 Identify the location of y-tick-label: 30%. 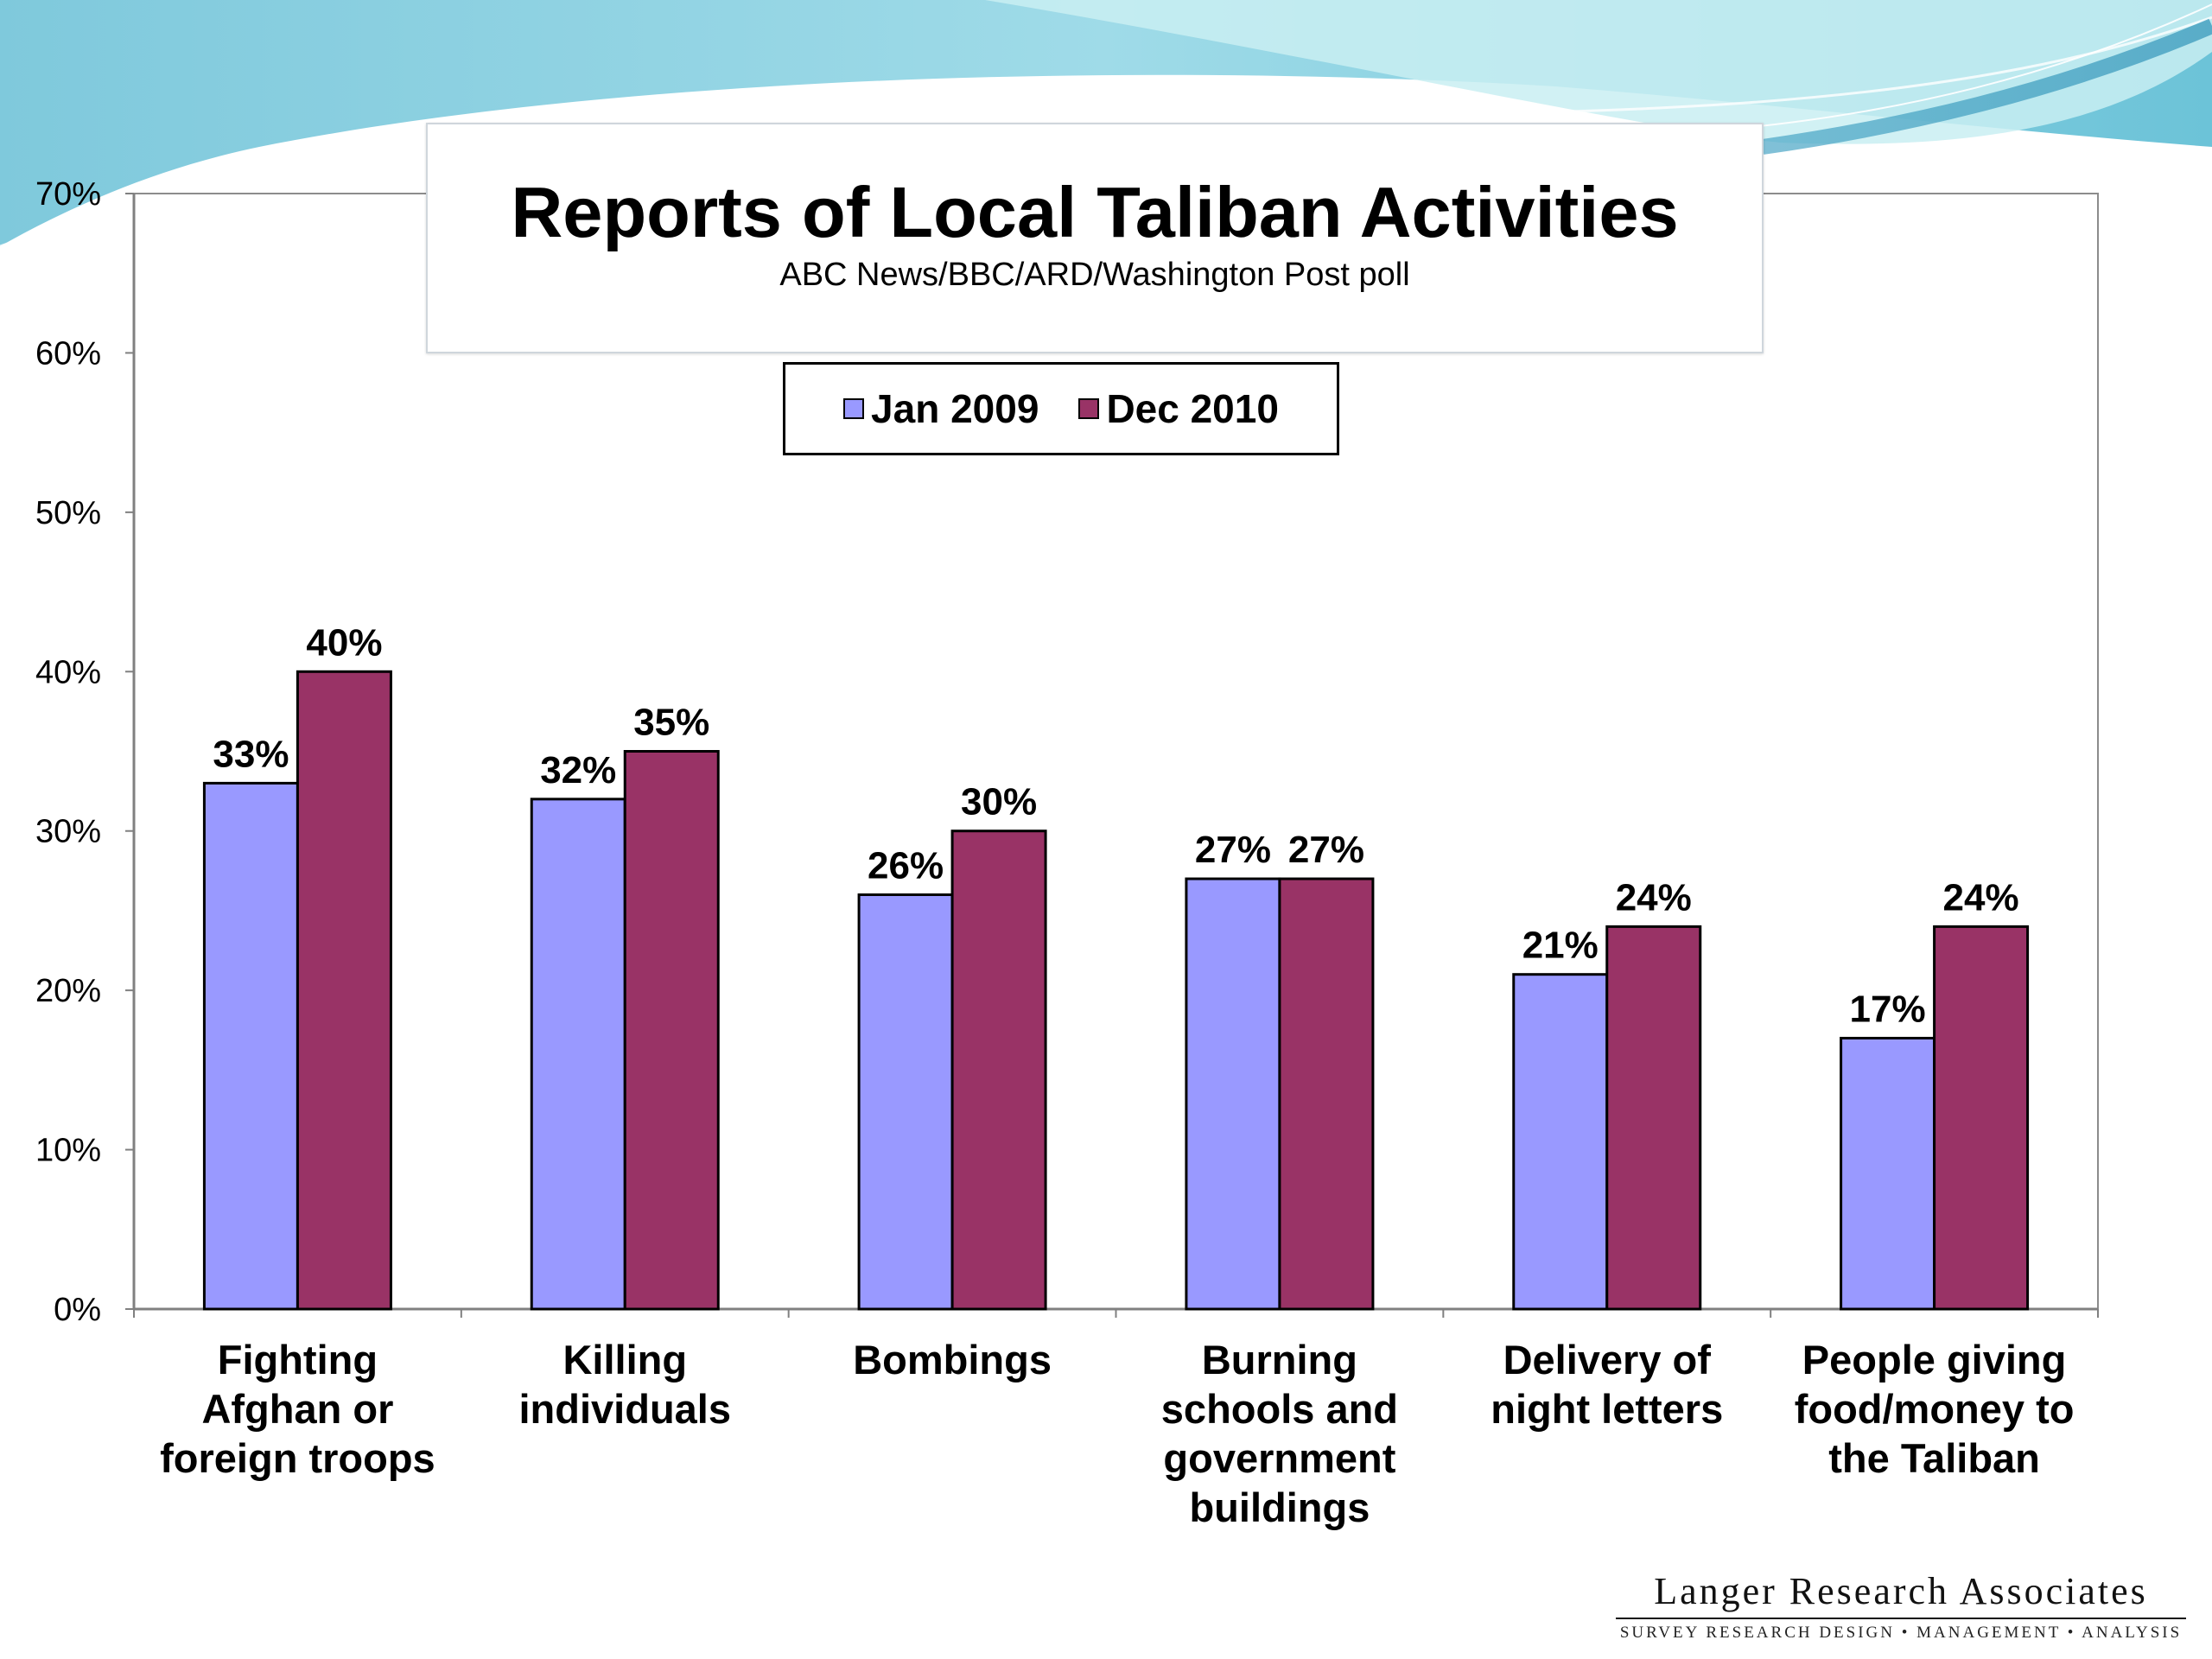
(68, 832).